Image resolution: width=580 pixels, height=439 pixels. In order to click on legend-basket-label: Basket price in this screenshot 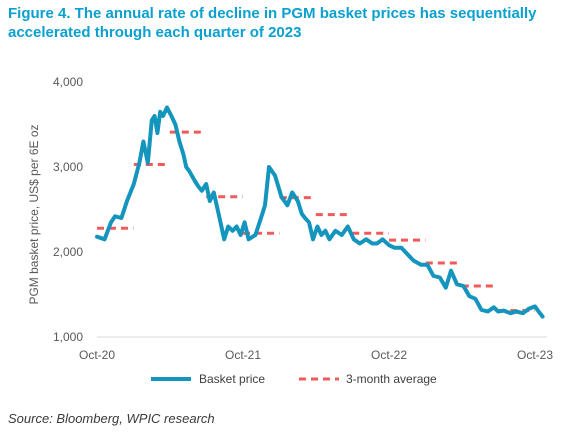, I will do `click(232, 379)`.